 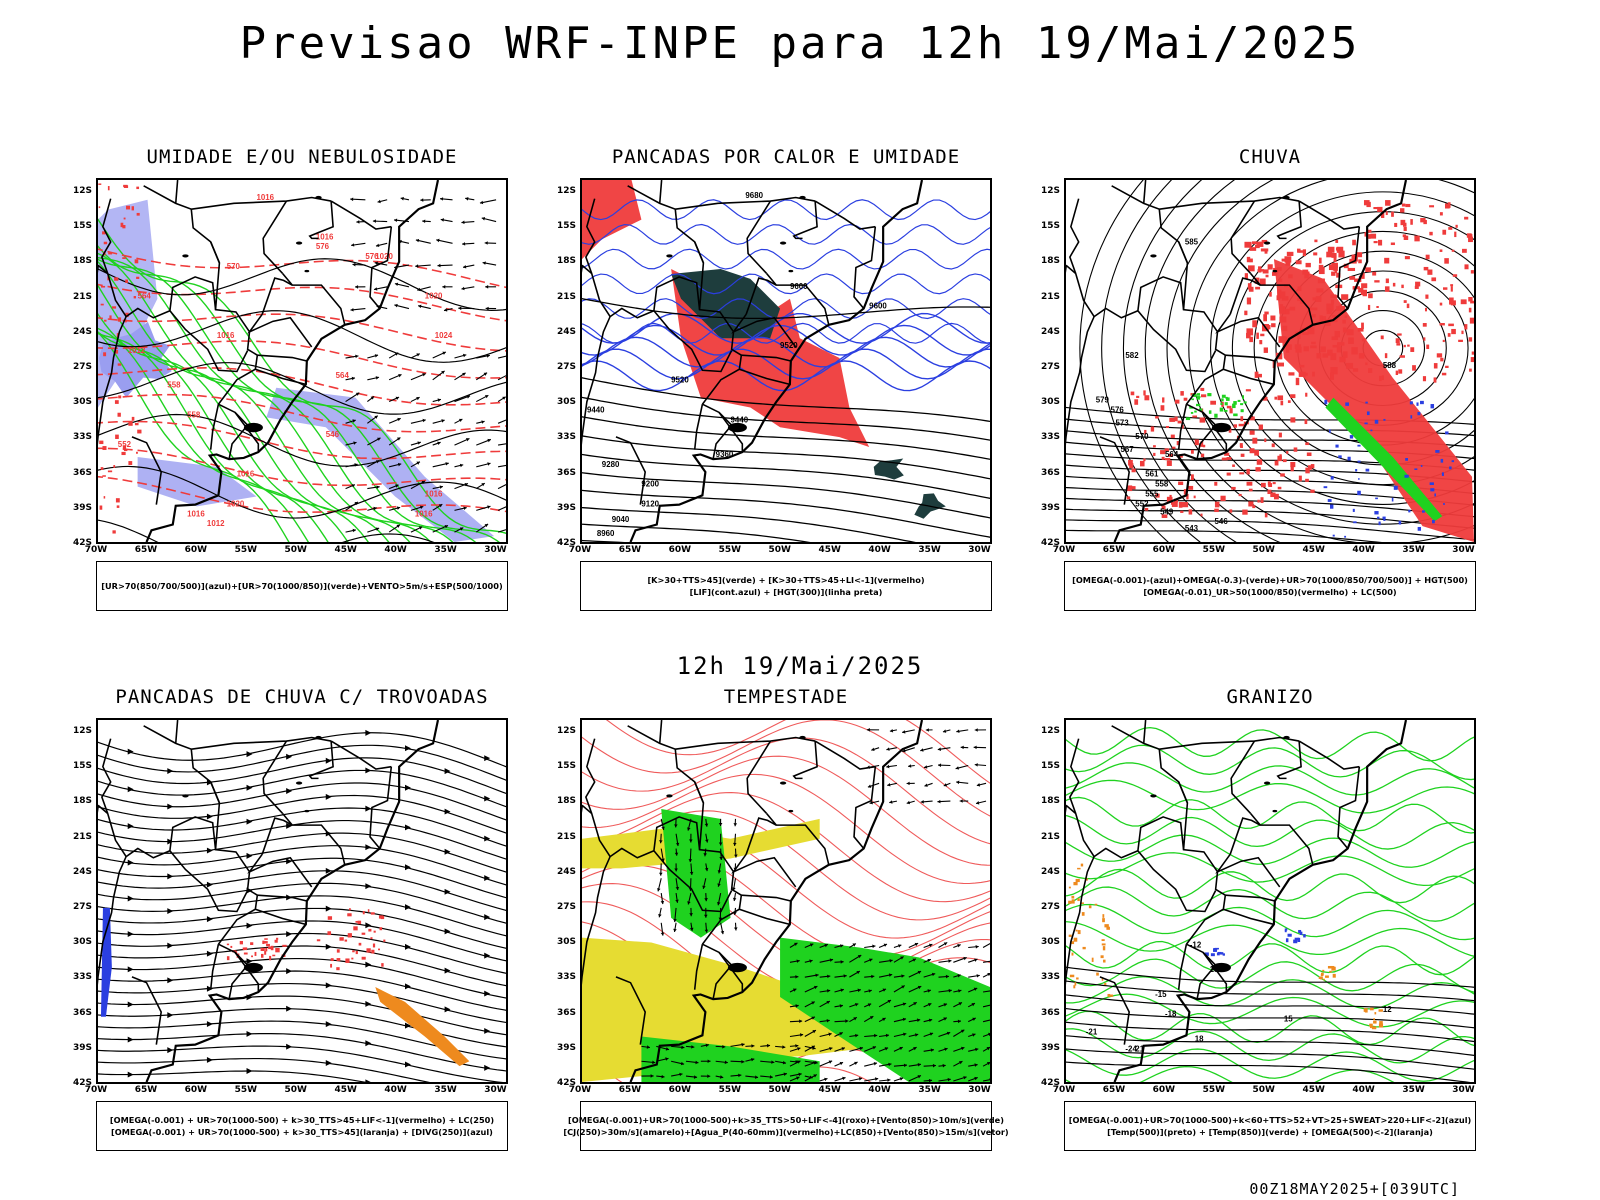 What do you see at coordinates (802, 197) in the screenshot?
I see `lake` at bounding box center [802, 197].